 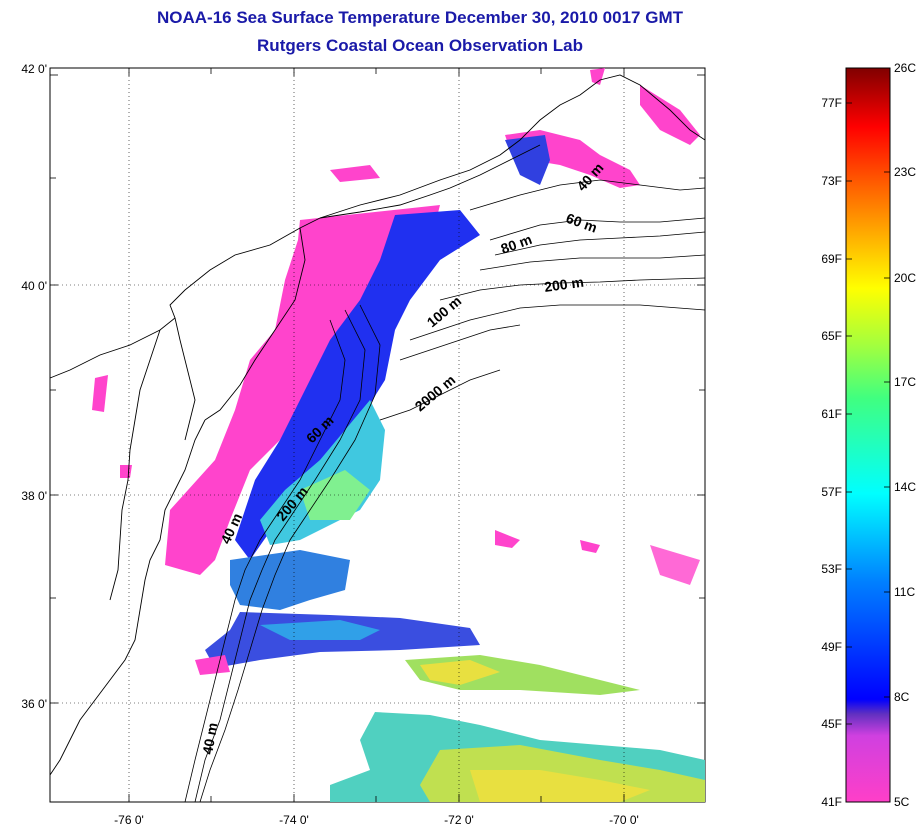 What do you see at coordinates (831, 414) in the screenshot?
I see `cb-f-61: 61F` at bounding box center [831, 414].